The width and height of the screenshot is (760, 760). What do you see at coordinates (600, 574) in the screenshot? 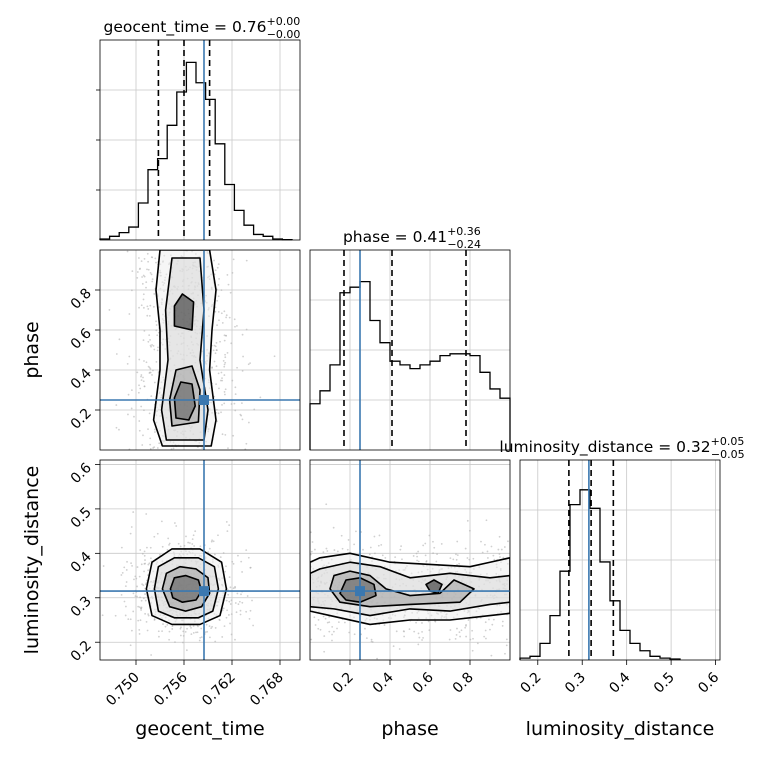
I see `histogram-luminosity_distance` at bounding box center [600, 574].